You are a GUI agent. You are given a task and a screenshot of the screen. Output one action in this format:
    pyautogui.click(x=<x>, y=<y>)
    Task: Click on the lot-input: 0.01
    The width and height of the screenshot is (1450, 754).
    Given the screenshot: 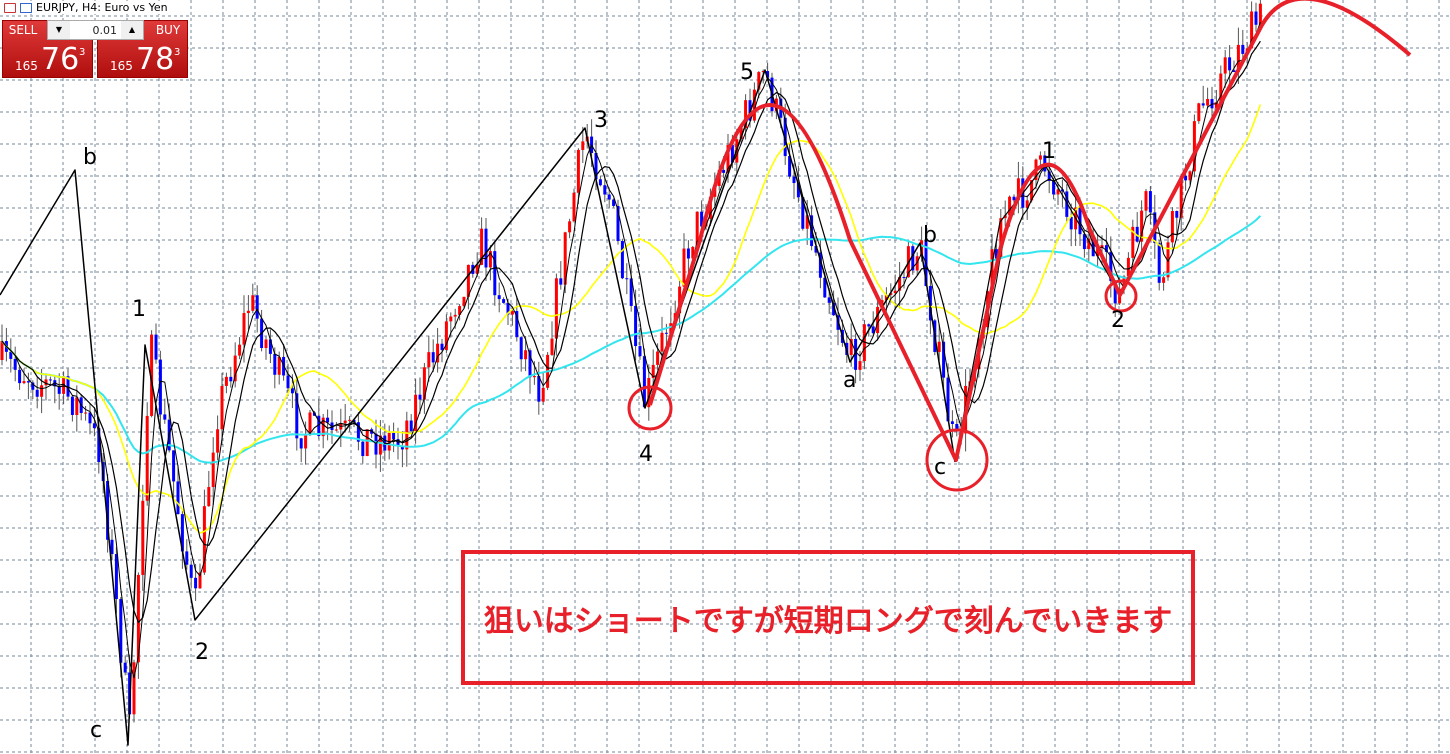 What is the action you would take?
    pyautogui.click(x=105, y=30)
    